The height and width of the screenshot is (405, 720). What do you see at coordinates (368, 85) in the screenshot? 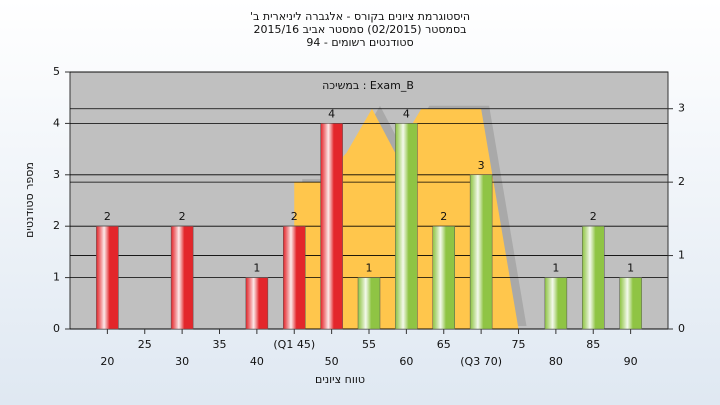
I see `annotation: Exam_B : במשיכה` at bounding box center [368, 85].